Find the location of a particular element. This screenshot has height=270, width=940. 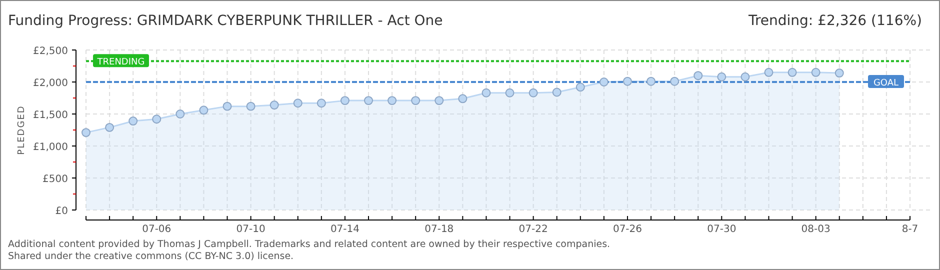

x-tick-label: 8-7 is located at coordinates (910, 229).